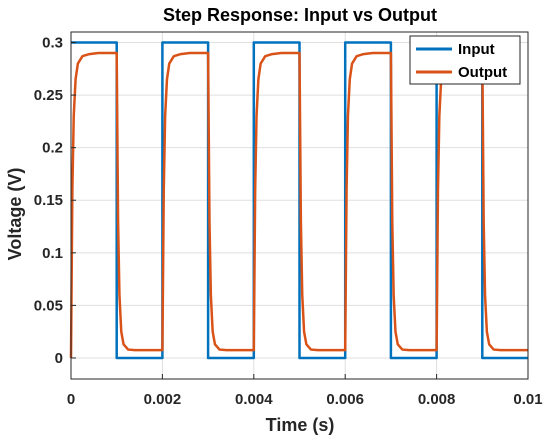  I want to click on y-tick-label: 0.1, so click(52, 253).